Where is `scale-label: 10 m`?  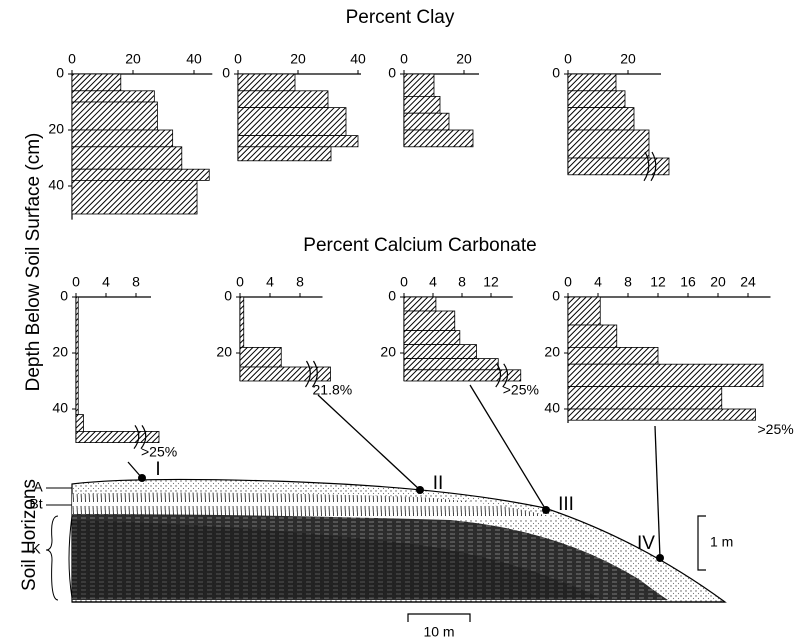 scale-label: 10 m is located at coordinates (438, 632).